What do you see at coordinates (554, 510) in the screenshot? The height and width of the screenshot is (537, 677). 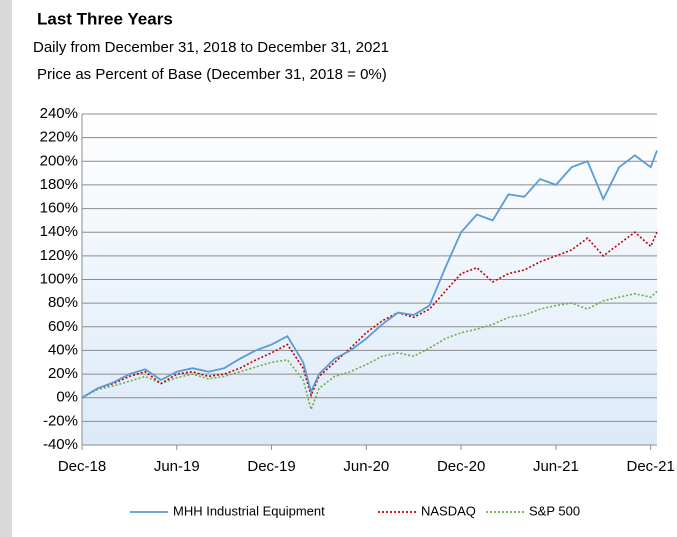 I see `legend-label: S&P 500` at bounding box center [554, 510].